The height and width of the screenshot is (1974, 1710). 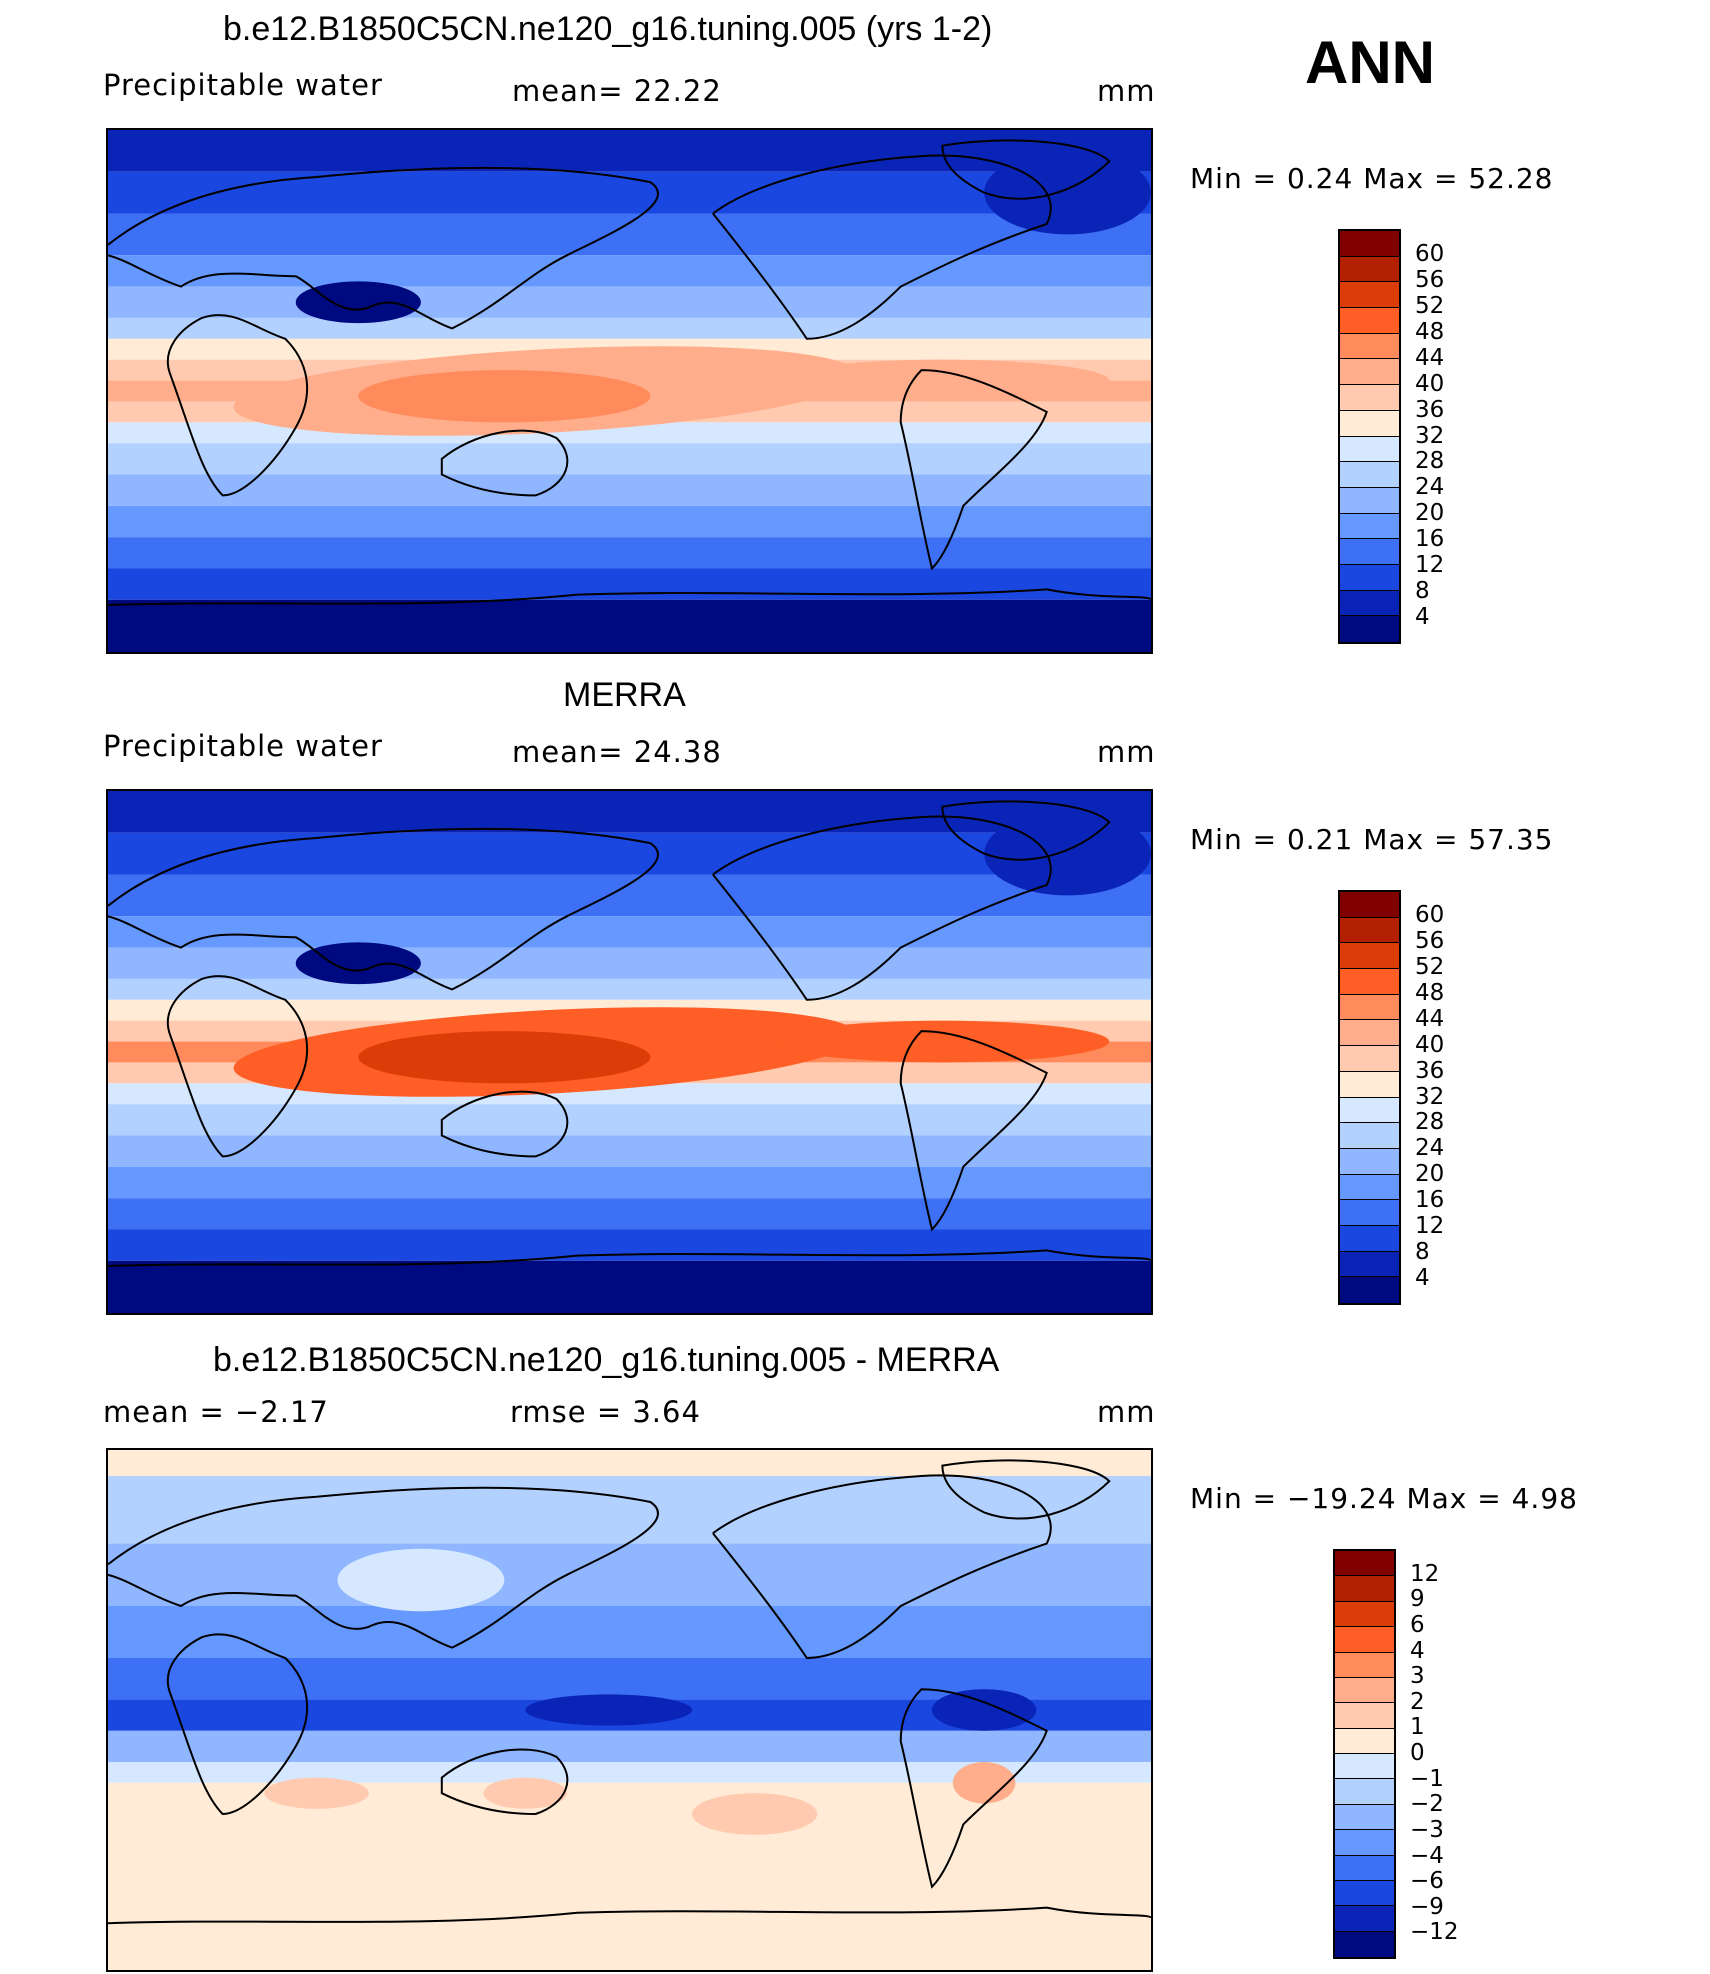 I want to click on panel2-minmax: Min = 0.21 Max = 57.35, so click(x=1372, y=839).